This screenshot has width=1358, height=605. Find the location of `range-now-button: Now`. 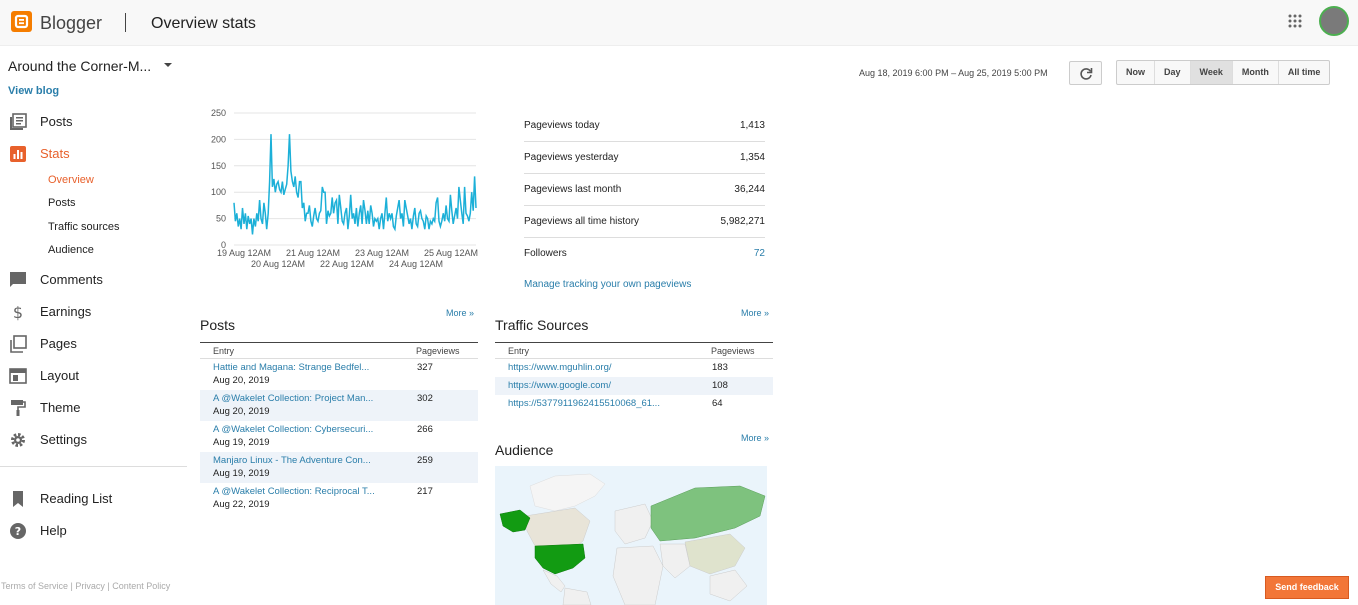

range-now-button: Now is located at coordinates (1136, 72).